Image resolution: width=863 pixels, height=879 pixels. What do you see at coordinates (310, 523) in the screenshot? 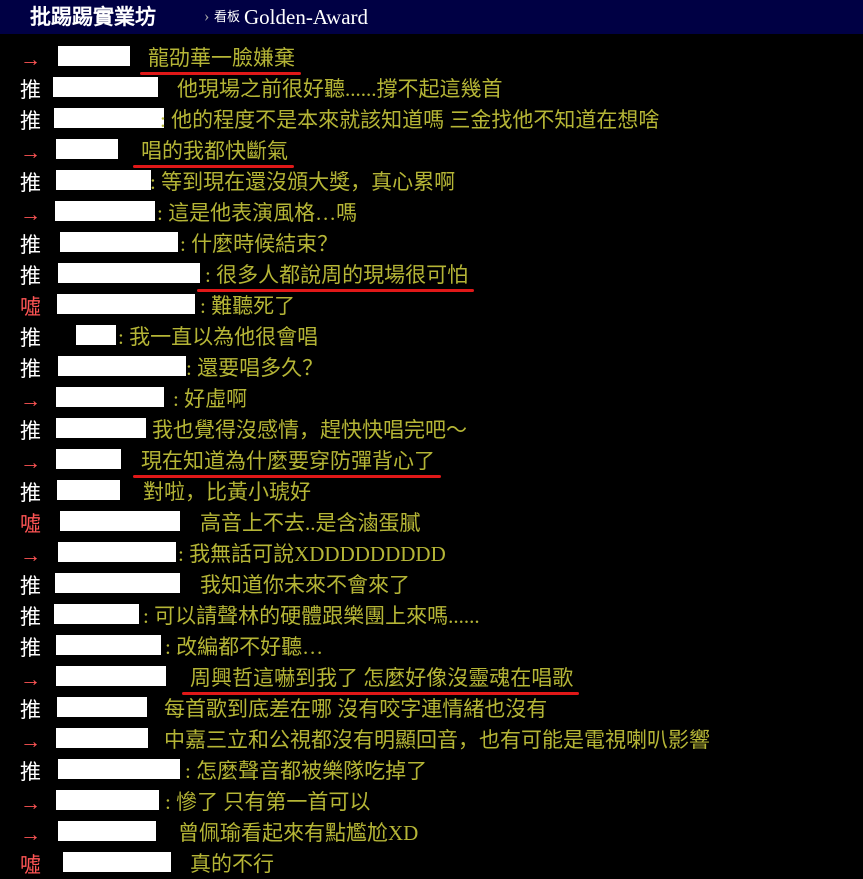
I see `comment-text: 高音上不去..是含滷蛋膩` at bounding box center [310, 523].